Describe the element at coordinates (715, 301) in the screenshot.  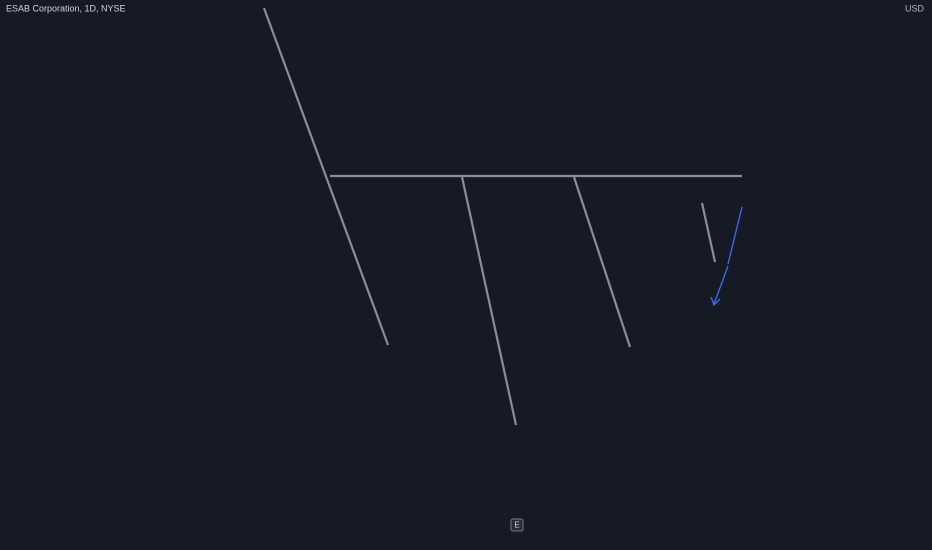
I see `arrow-head` at that location.